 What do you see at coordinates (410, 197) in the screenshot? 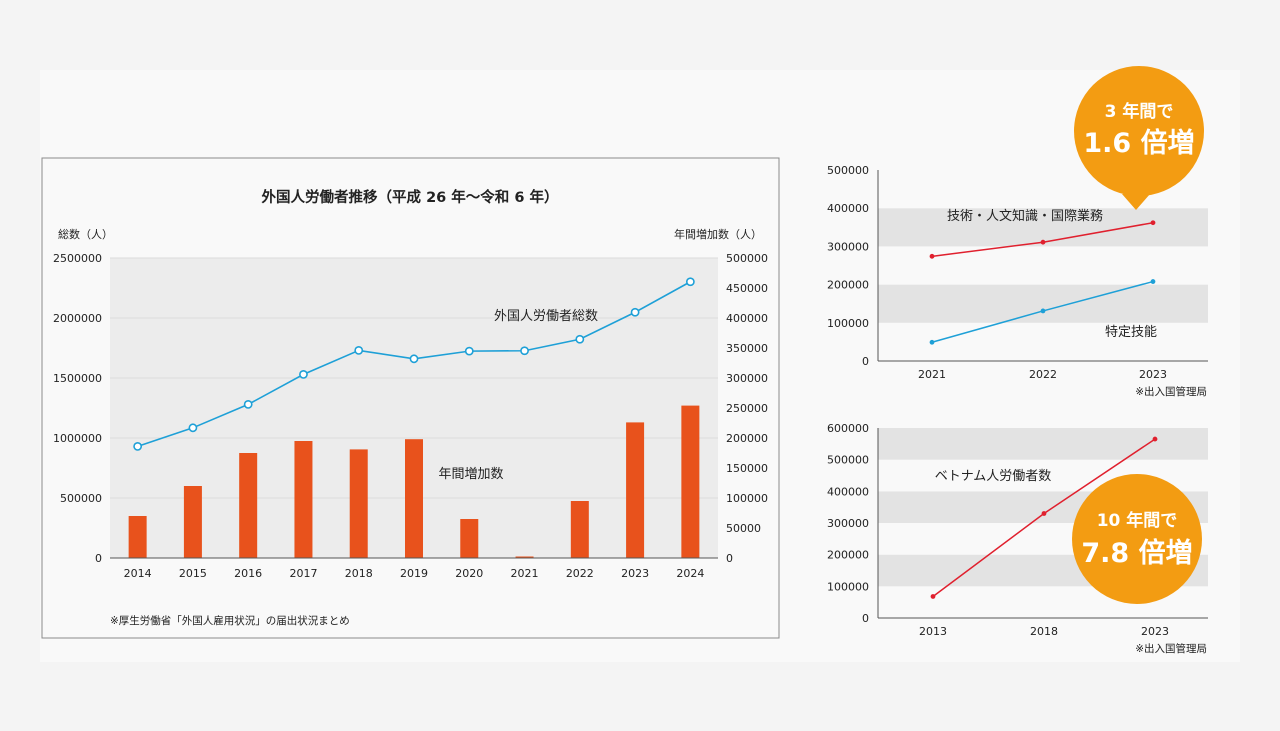
I see `main-chart-title: 外国人労働者推移（平成 26 年〜令和 6 年）` at bounding box center [410, 197].